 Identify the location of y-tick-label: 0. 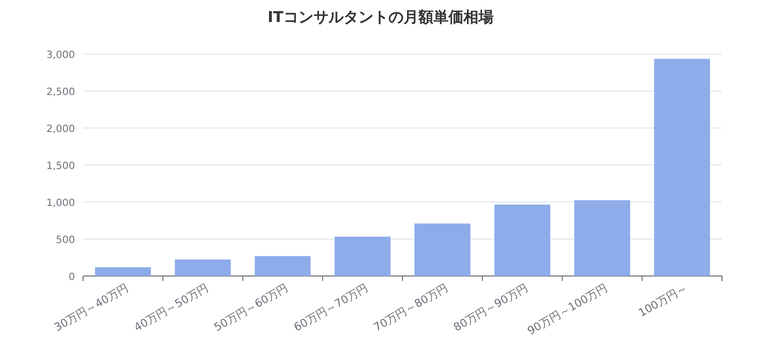
(71, 277).